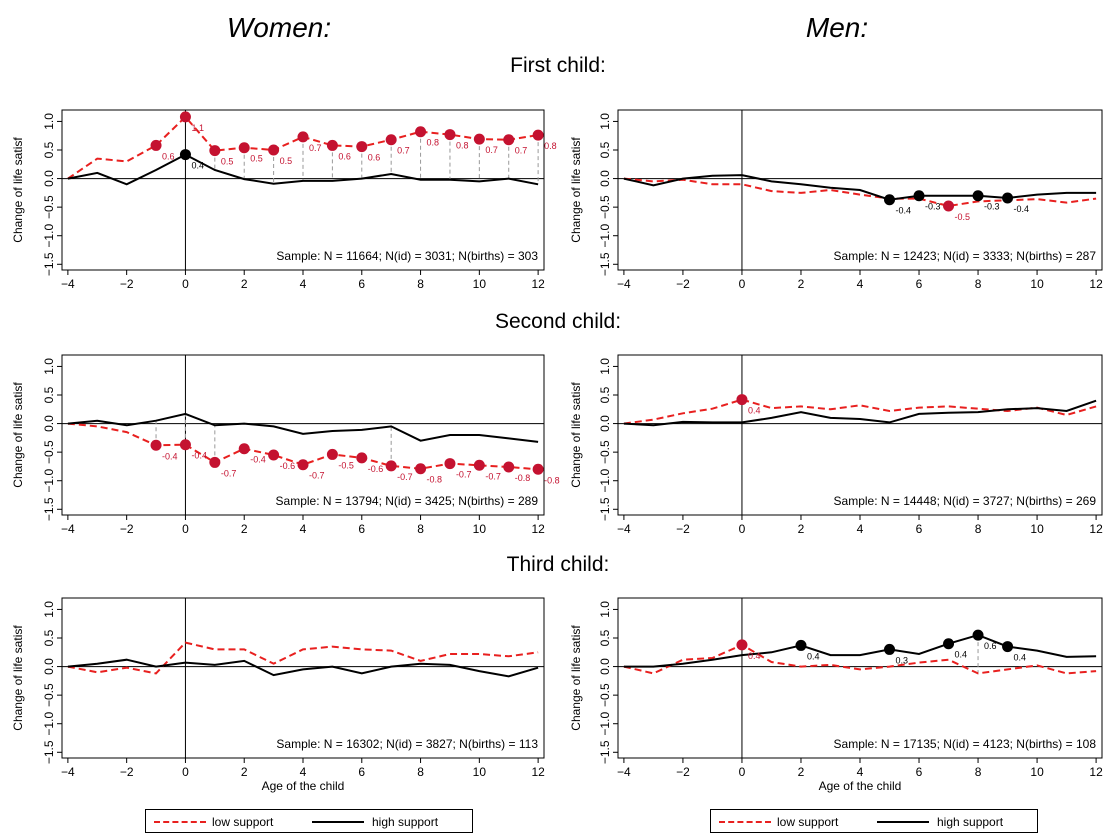 The image size is (1116, 836). What do you see at coordinates (808, 822) in the screenshot?
I see `legend-low-label: low support` at bounding box center [808, 822].